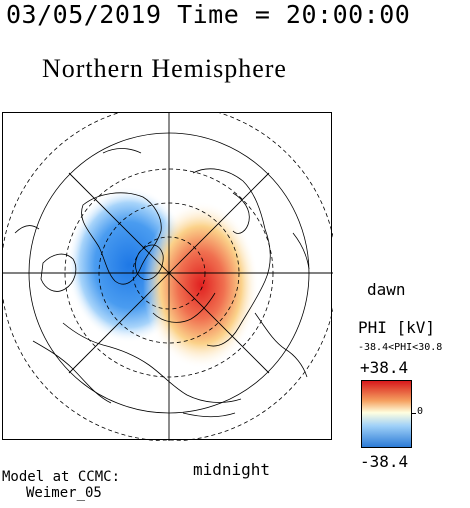  What do you see at coordinates (384, 461) in the screenshot?
I see `legend-min-label: -38.4` at bounding box center [384, 461].